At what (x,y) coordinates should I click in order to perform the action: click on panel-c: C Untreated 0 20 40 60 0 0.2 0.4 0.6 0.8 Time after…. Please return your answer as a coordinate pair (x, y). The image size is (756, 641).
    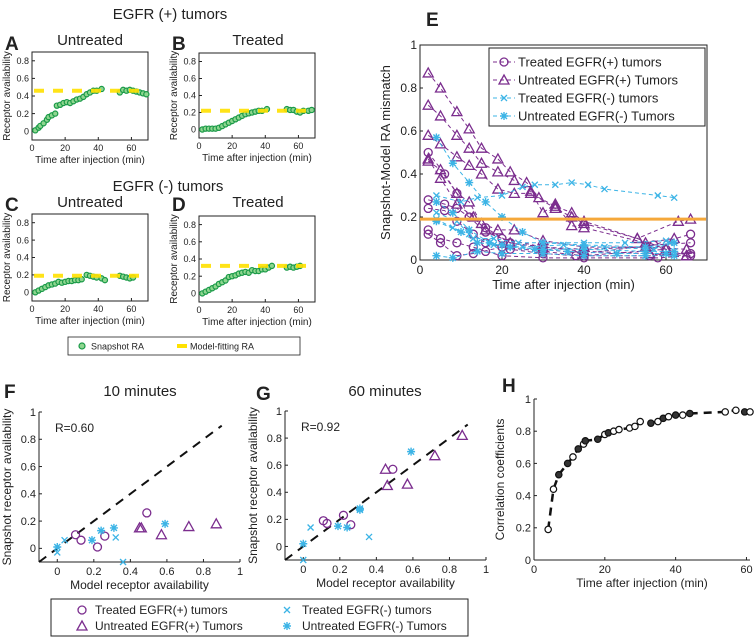
    Looking at the image, I should click on (75, 260).